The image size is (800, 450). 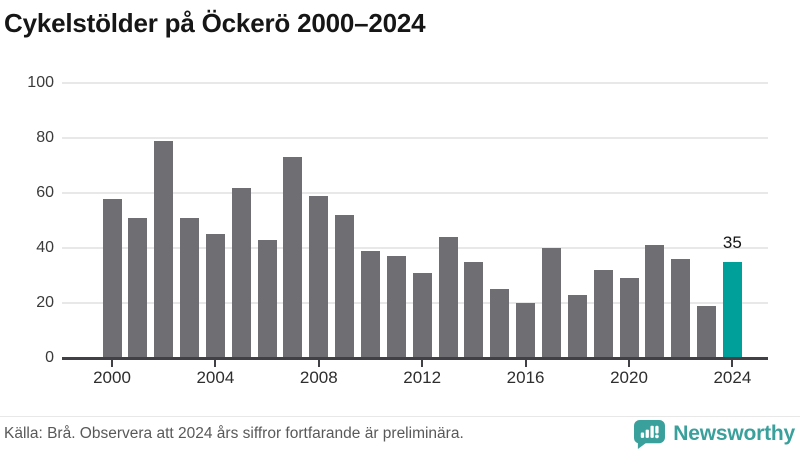 I want to click on bar-2017, so click(x=551, y=303).